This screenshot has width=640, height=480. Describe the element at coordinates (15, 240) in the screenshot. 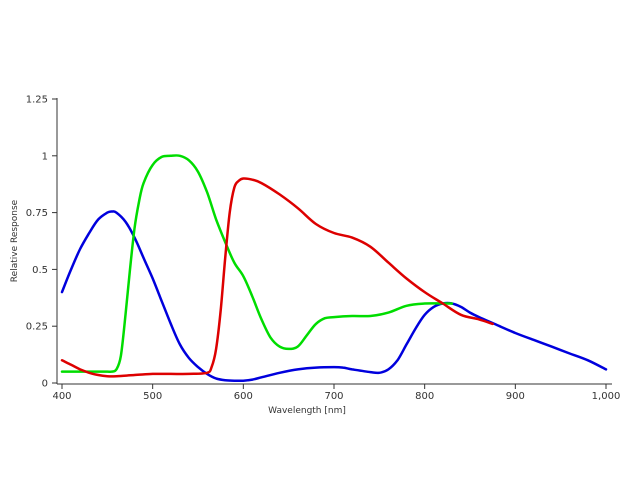

I see `y-axis-title: Relative Response` at that location.